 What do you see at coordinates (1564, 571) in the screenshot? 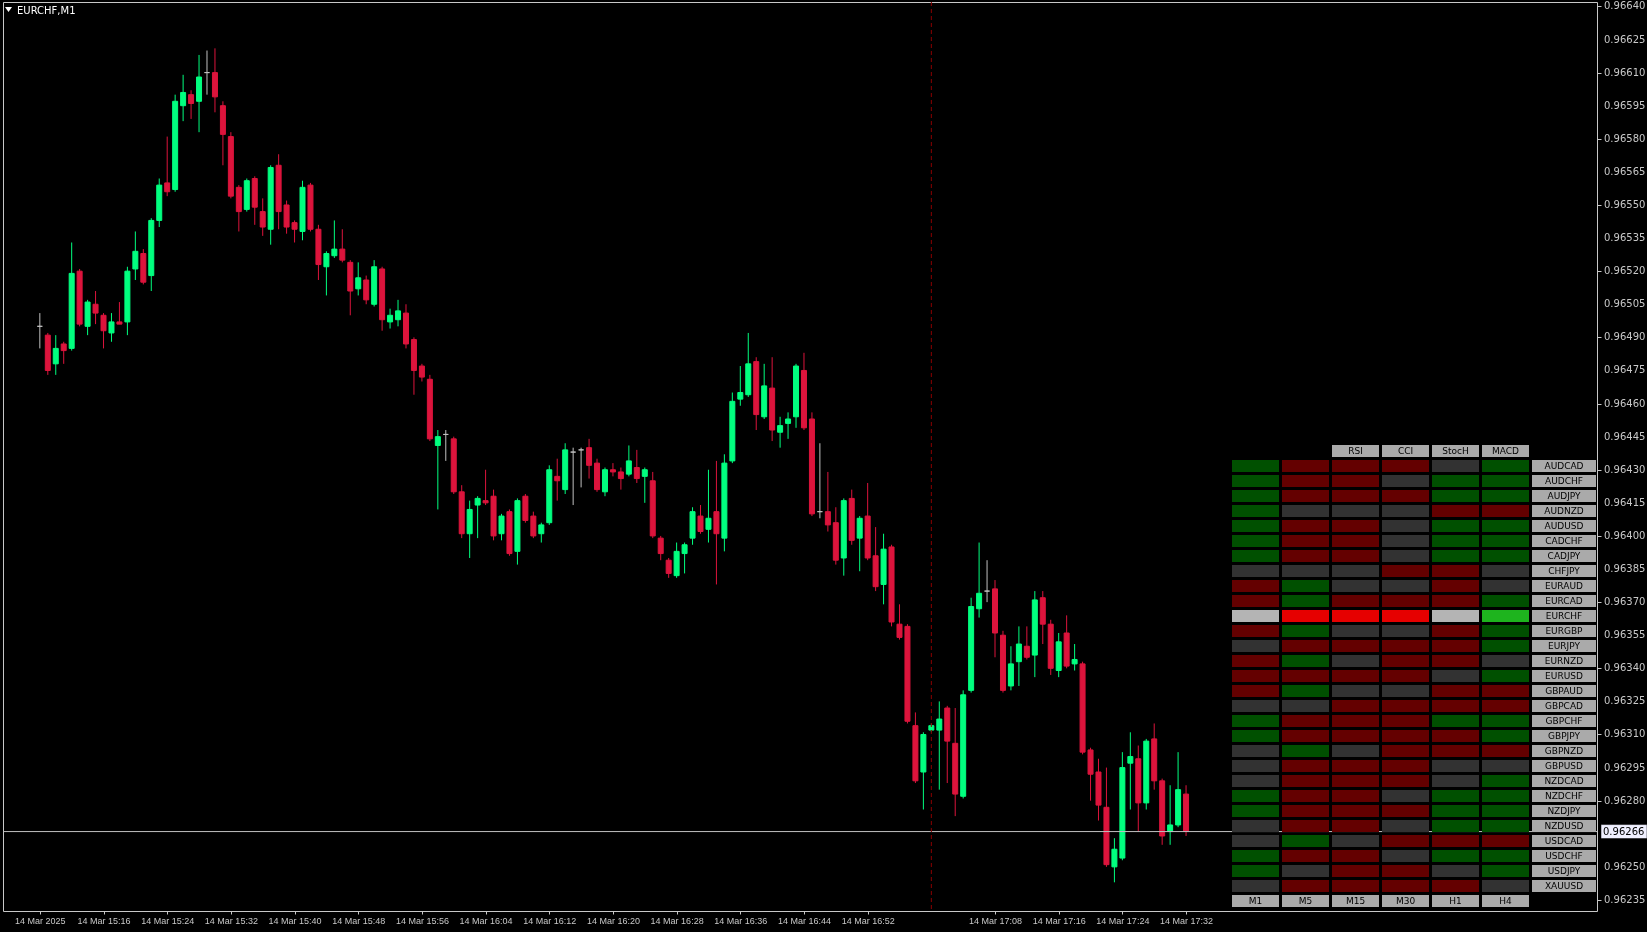
I see `category-label: CHFJPY` at bounding box center [1564, 571].